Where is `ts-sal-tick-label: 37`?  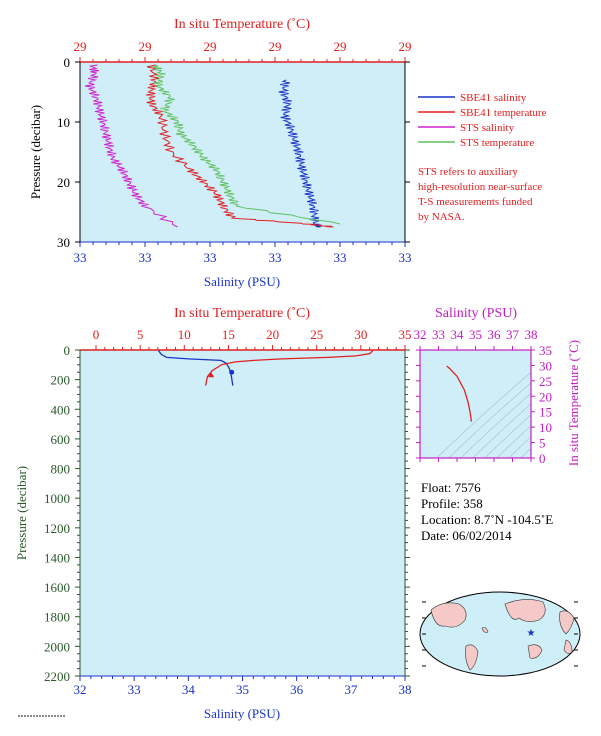 ts-sal-tick-label: 37 is located at coordinates (513, 334).